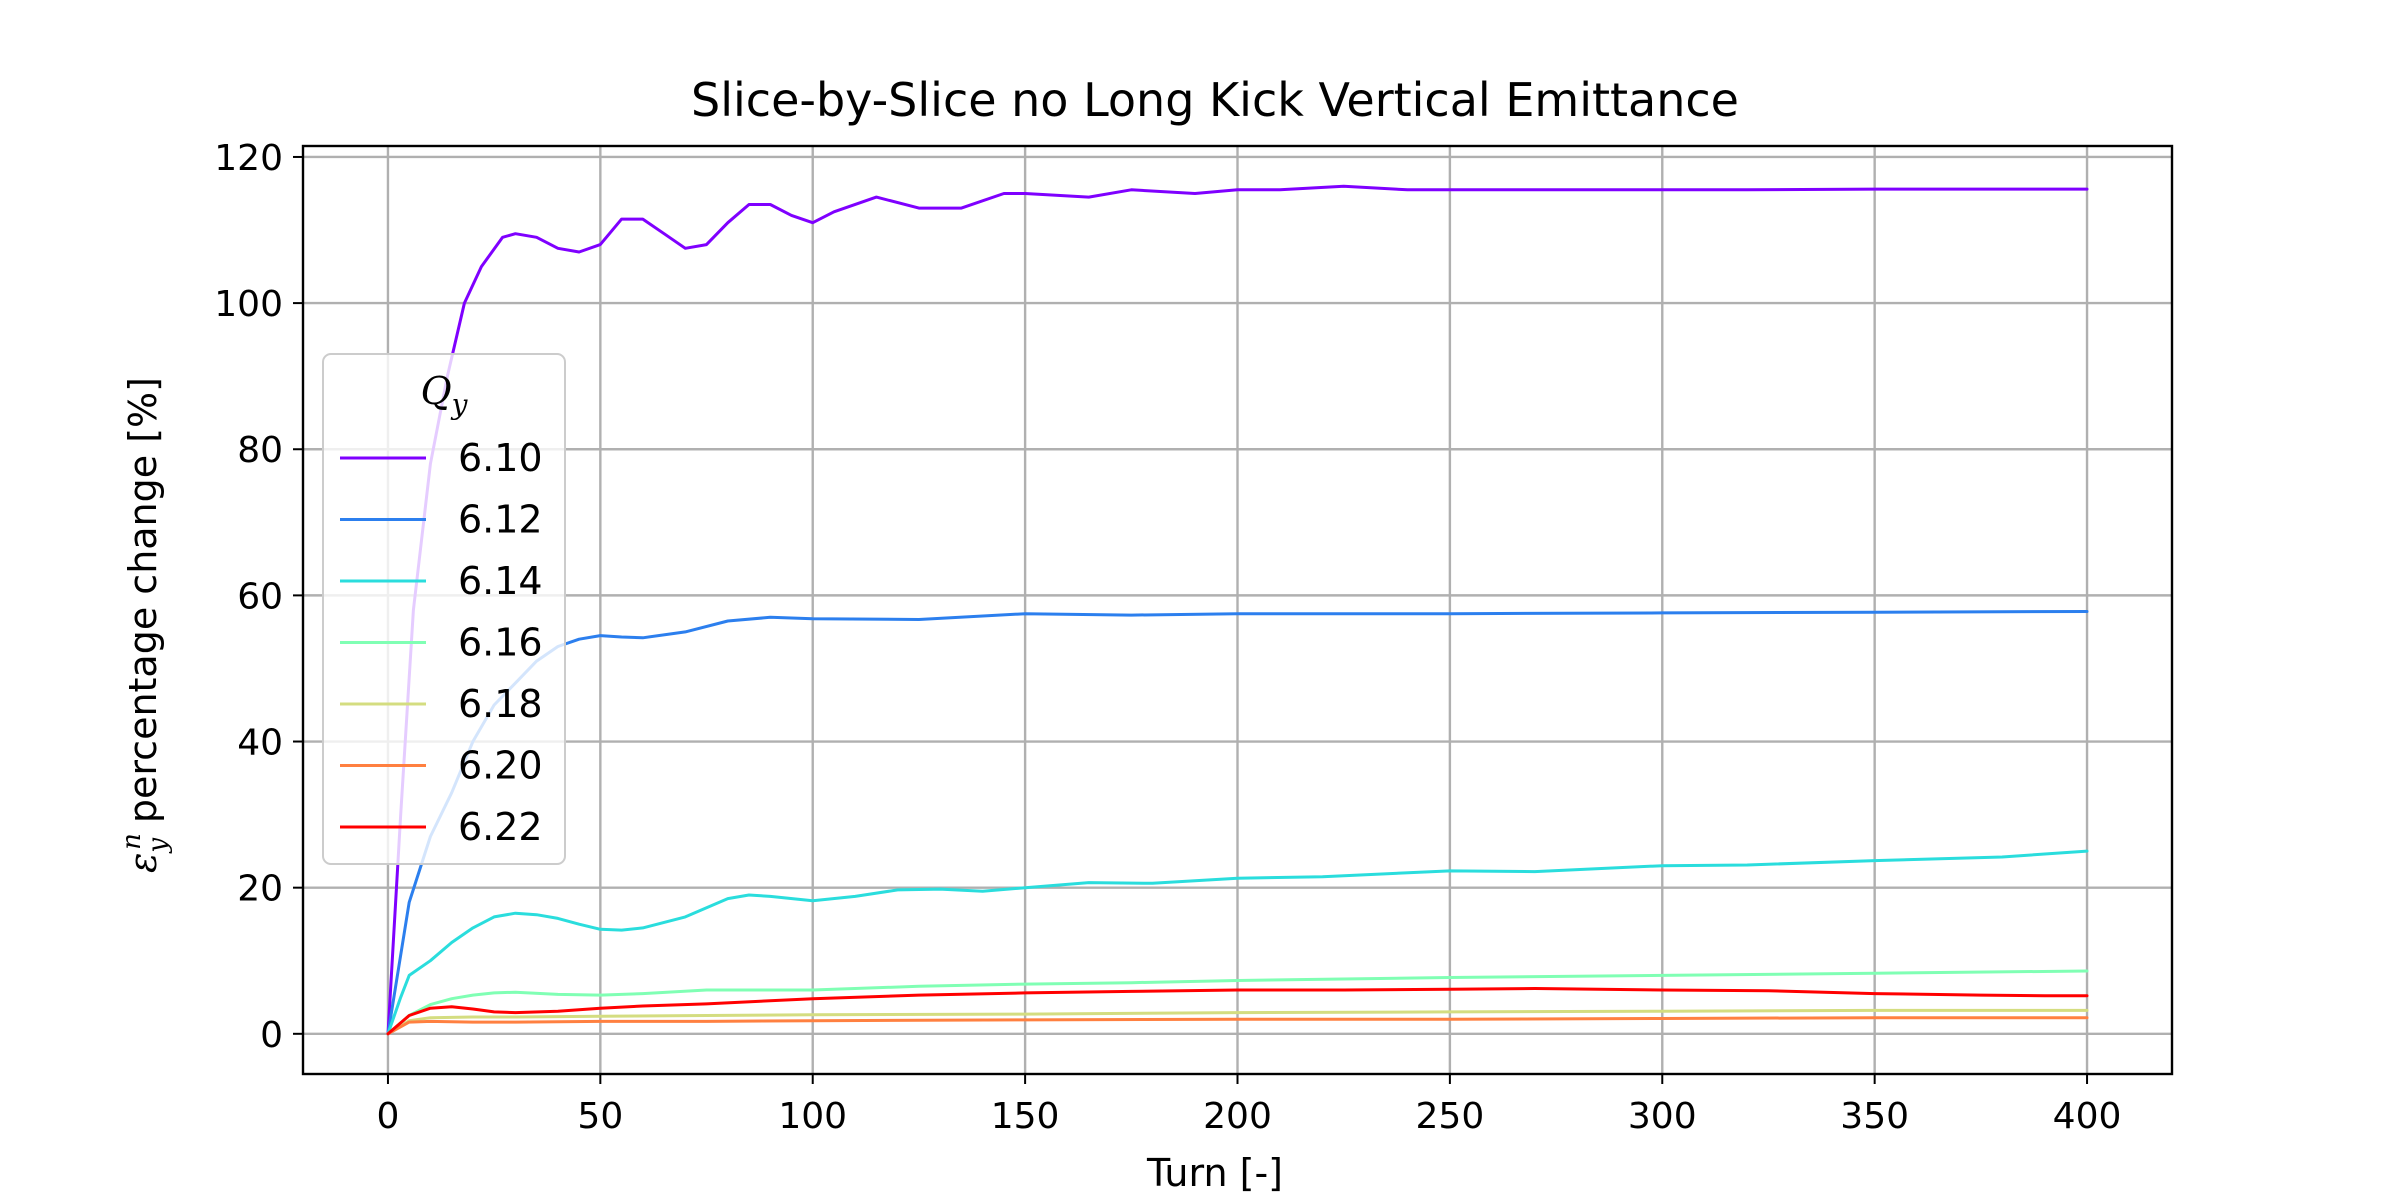  Describe the element at coordinates (500, 520) in the screenshot. I see `legend-entry-label: 6.12` at that location.